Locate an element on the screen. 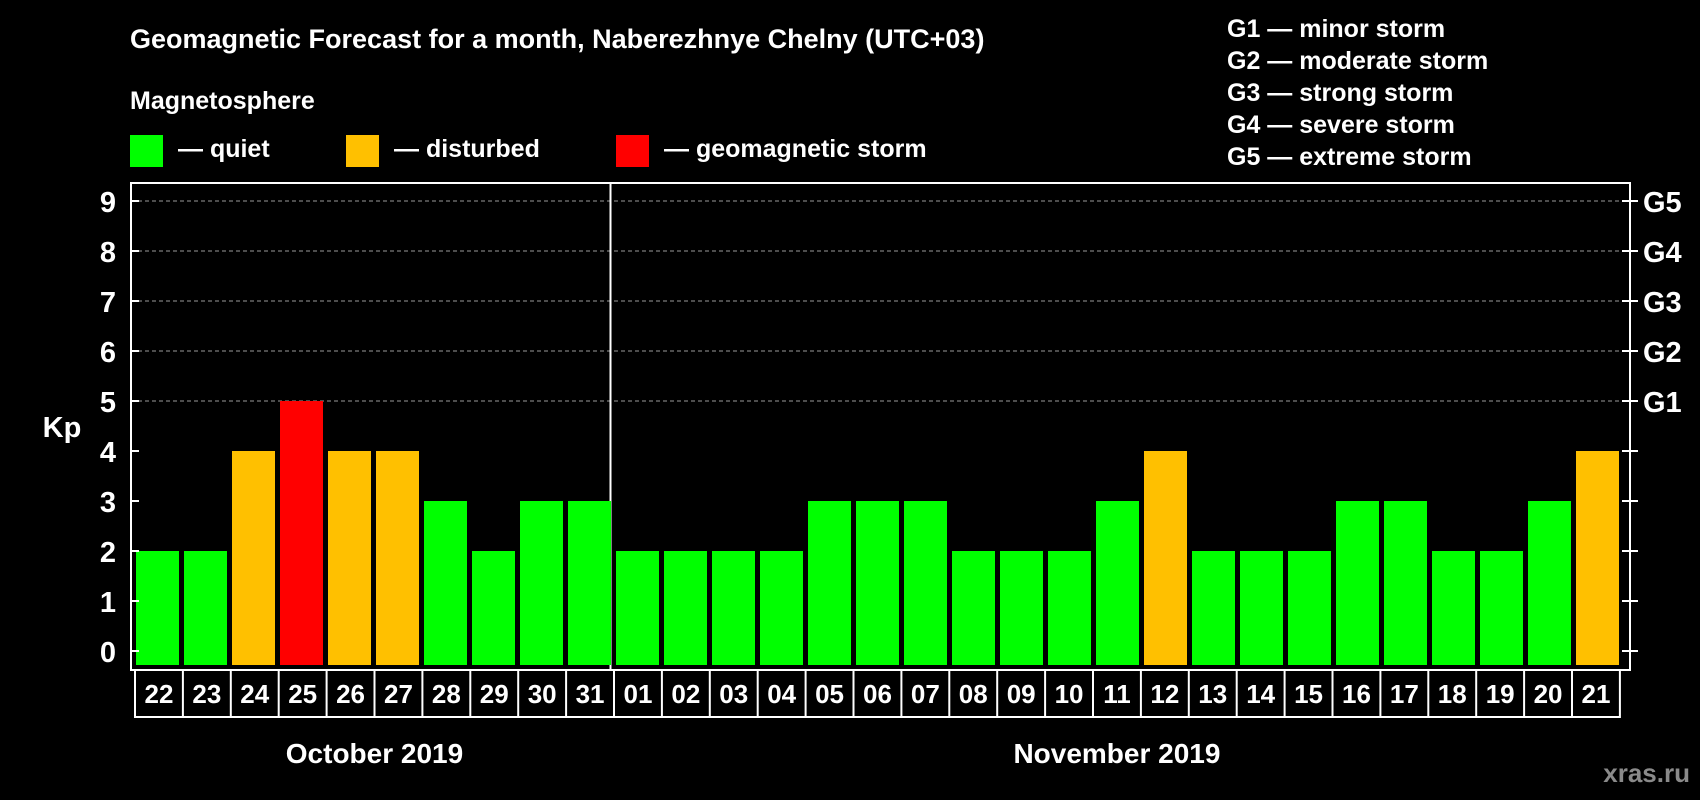 This screenshot has height=800, width=1700. date-label: 21 is located at coordinates (1595, 694).